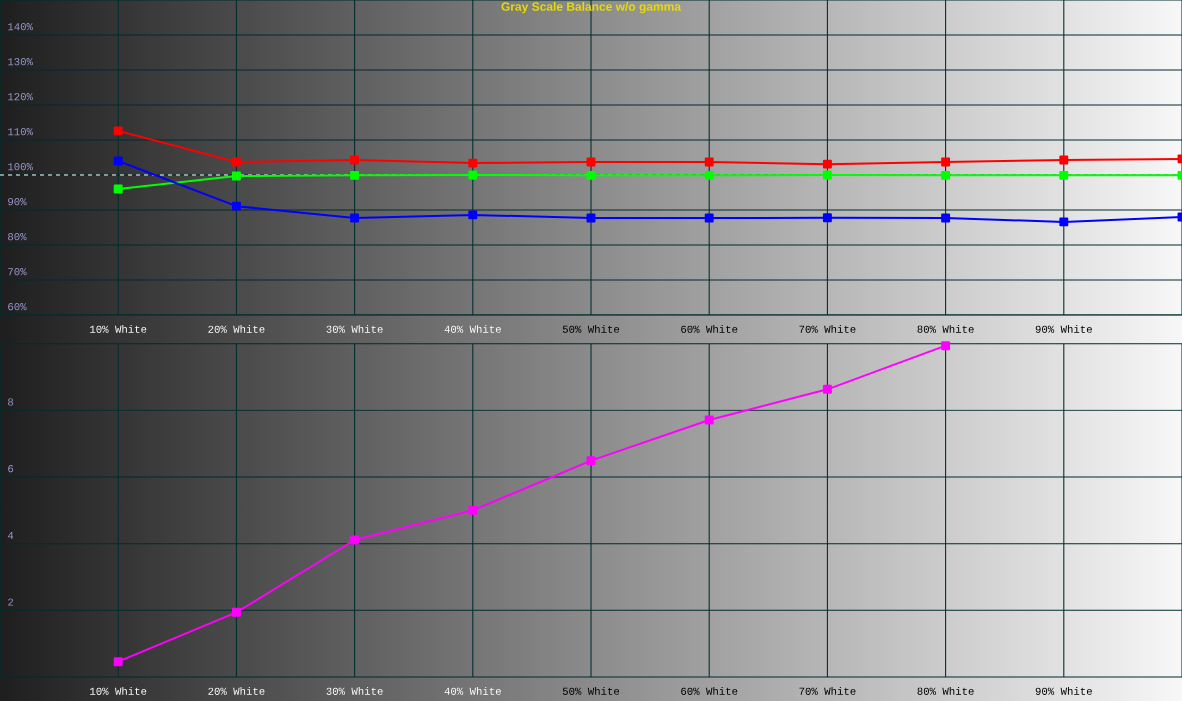 This screenshot has width=1182, height=701. Describe the element at coordinates (11, 402) in the screenshot. I see `y-tick-label: 8` at that location.